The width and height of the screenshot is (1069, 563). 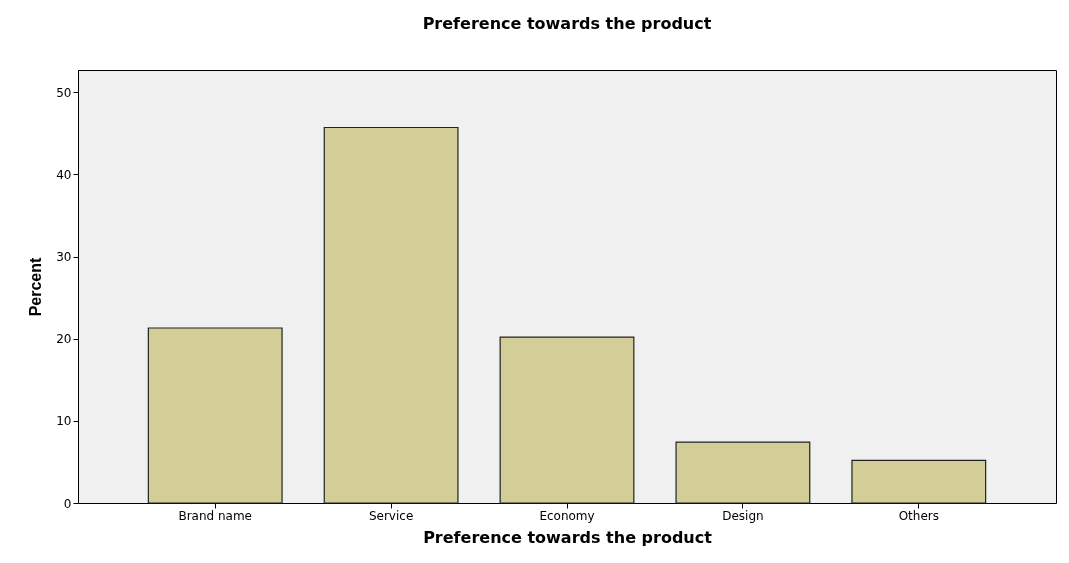 What do you see at coordinates (567, 515) in the screenshot?
I see `x-tick-label: Economy` at bounding box center [567, 515].